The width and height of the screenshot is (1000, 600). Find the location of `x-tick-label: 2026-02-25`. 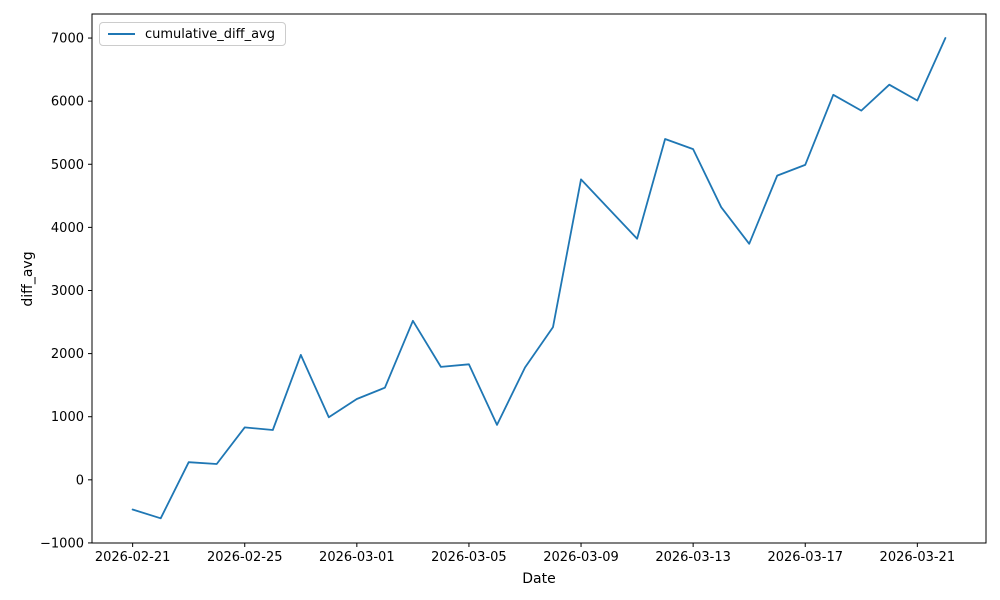

x-tick-label: 2026-02-25 is located at coordinates (245, 557).